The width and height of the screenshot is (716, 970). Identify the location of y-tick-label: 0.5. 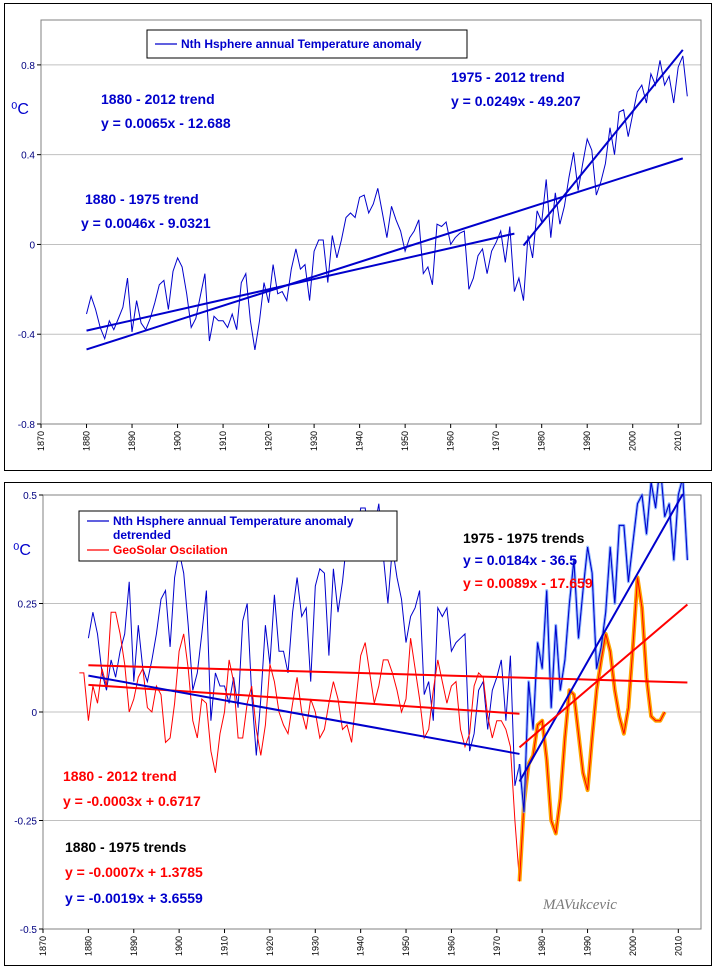
(30, 496).